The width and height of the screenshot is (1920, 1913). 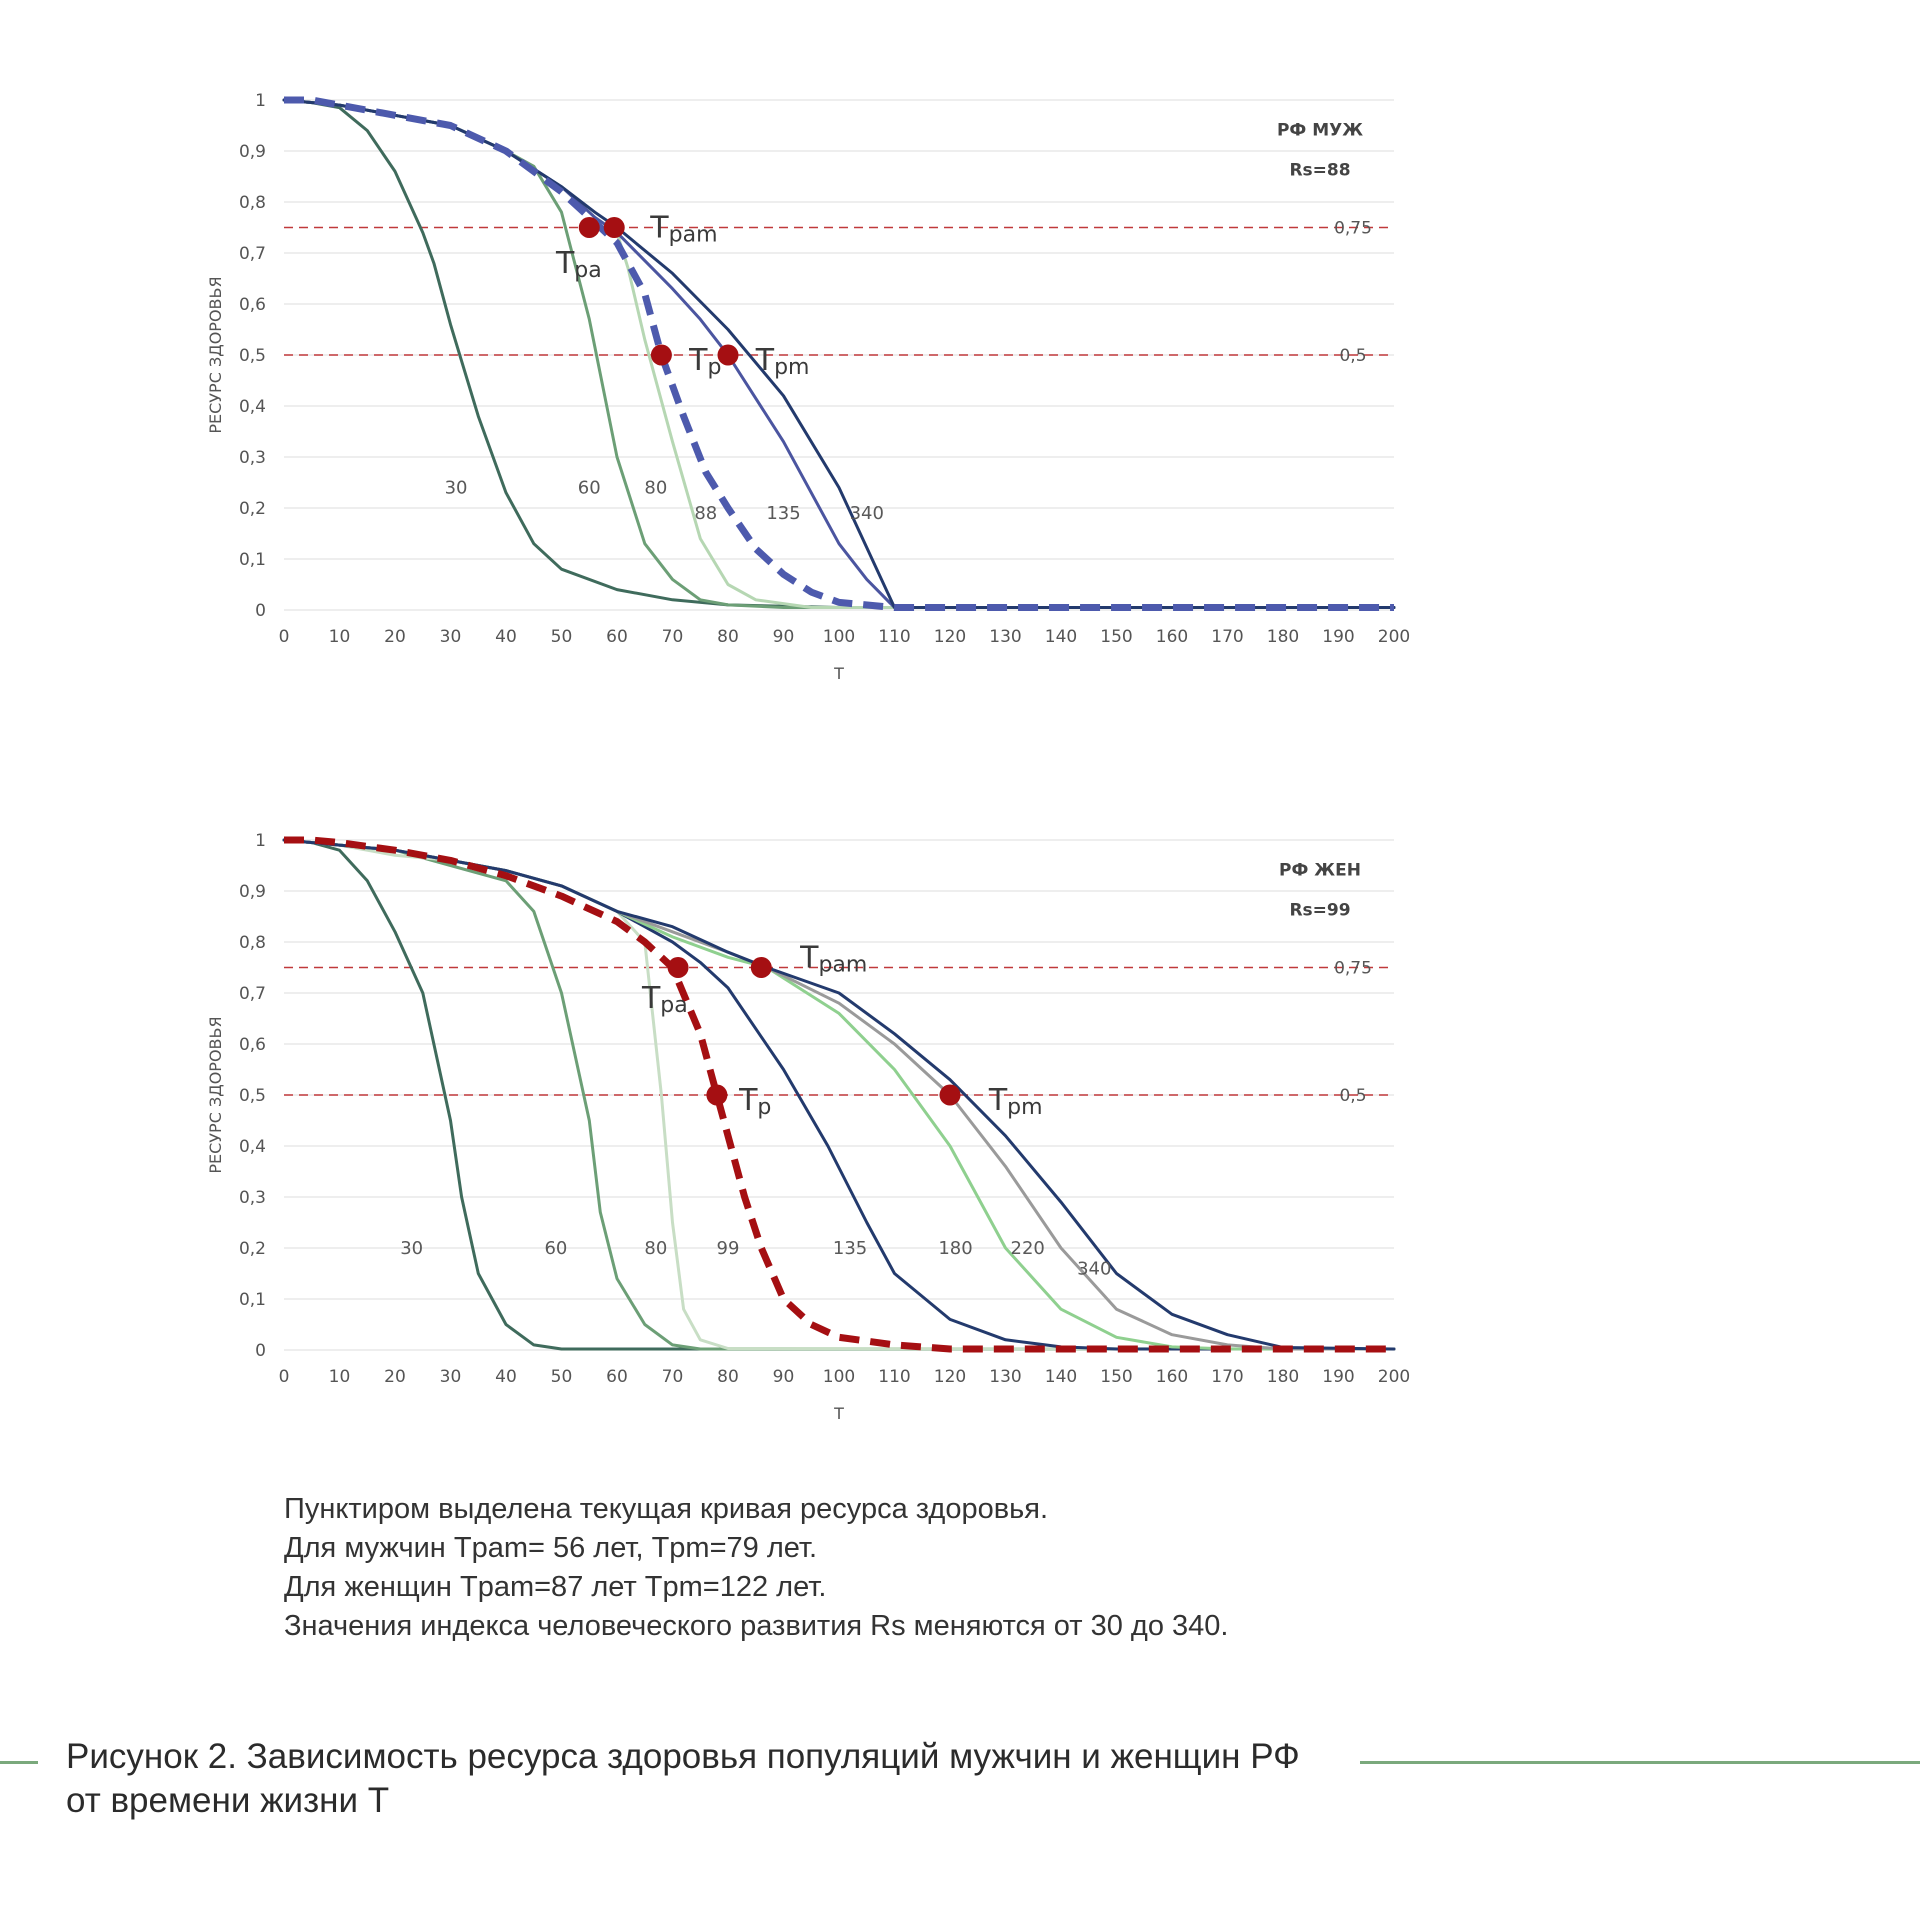 What do you see at coordinates (1227, 1377) in the screenshot?
I see `x-tick-label: 170` at bounding box center [1227, 1377].